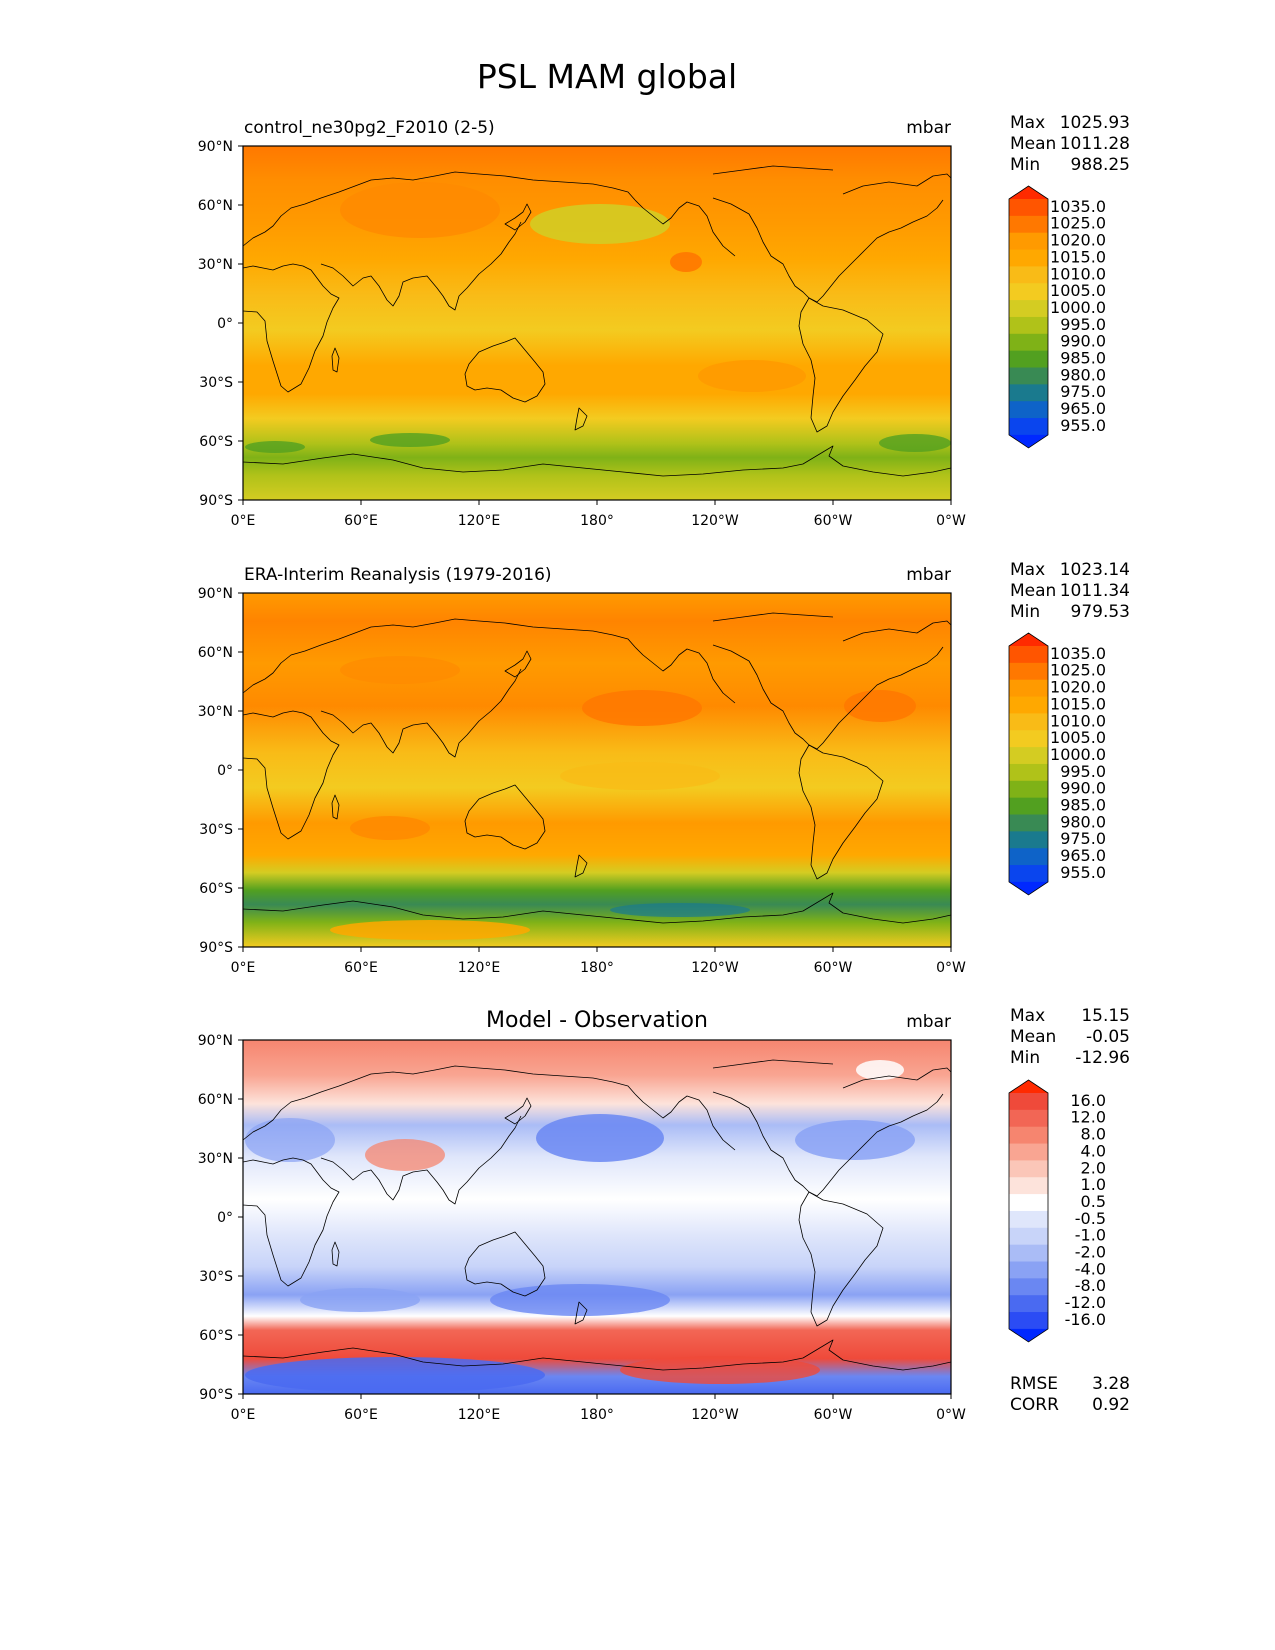  Describe the element at coordinates (1095, 123) in the screenshot. I see `stat-max-value: 1025.93` at that location.